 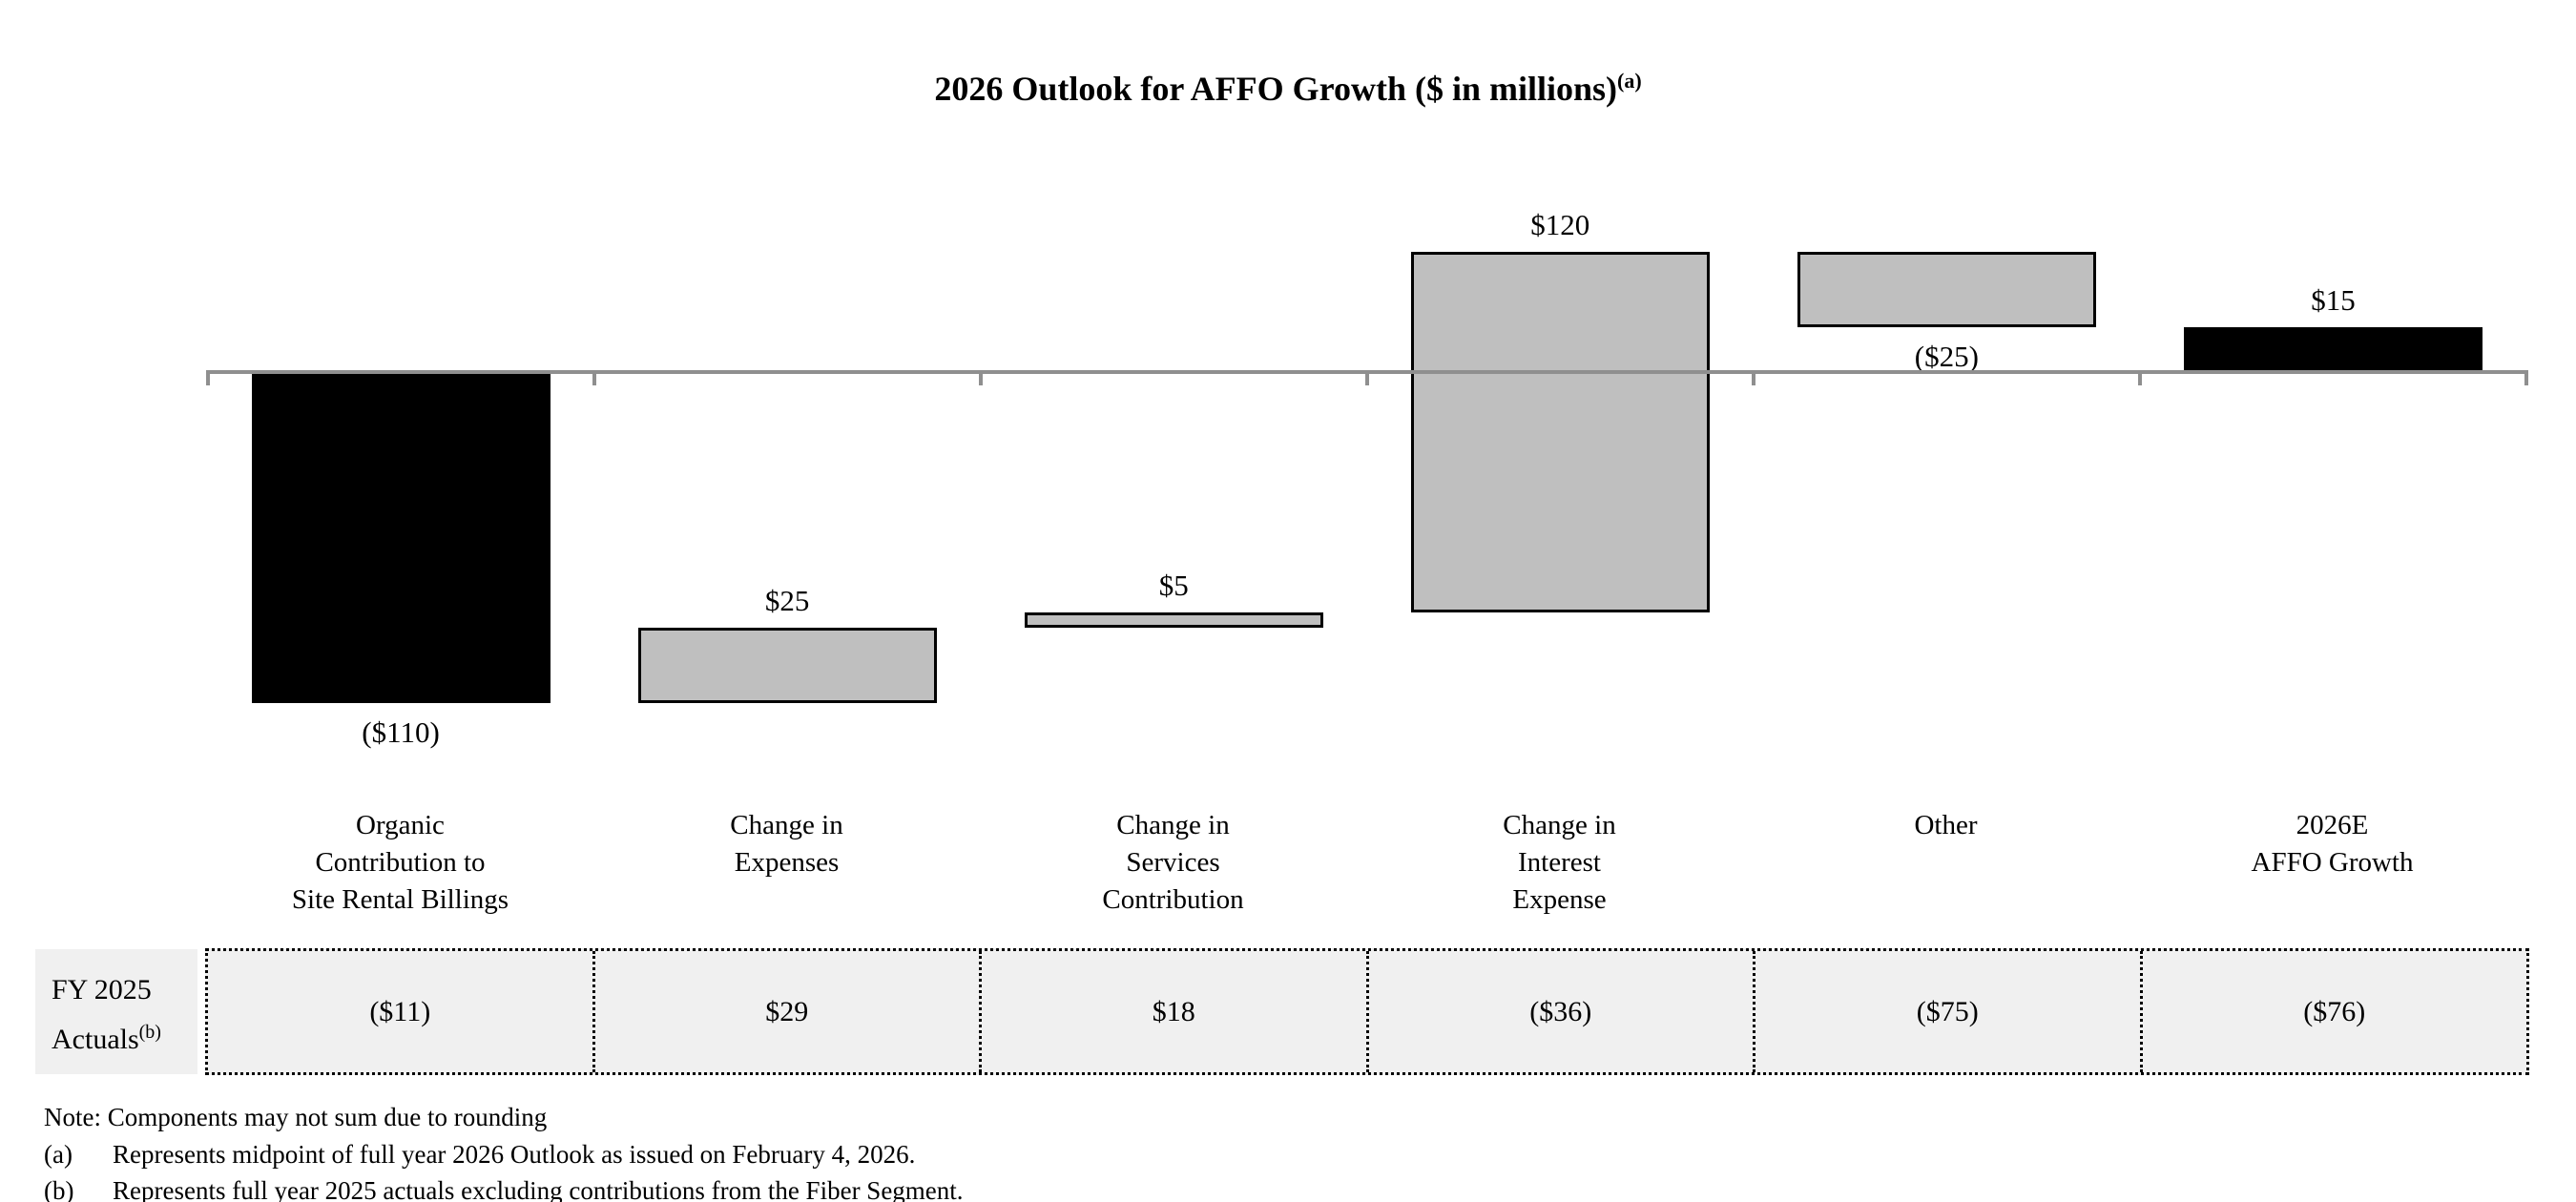 I want to click on chart-title-footnote-ref: (a), so click(x=1629, y=81).